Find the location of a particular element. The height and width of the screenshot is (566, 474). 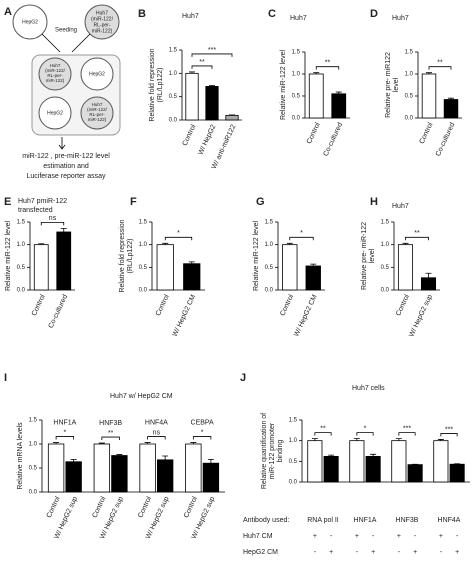

panel-letter: A is located at coordinates (8, 12).